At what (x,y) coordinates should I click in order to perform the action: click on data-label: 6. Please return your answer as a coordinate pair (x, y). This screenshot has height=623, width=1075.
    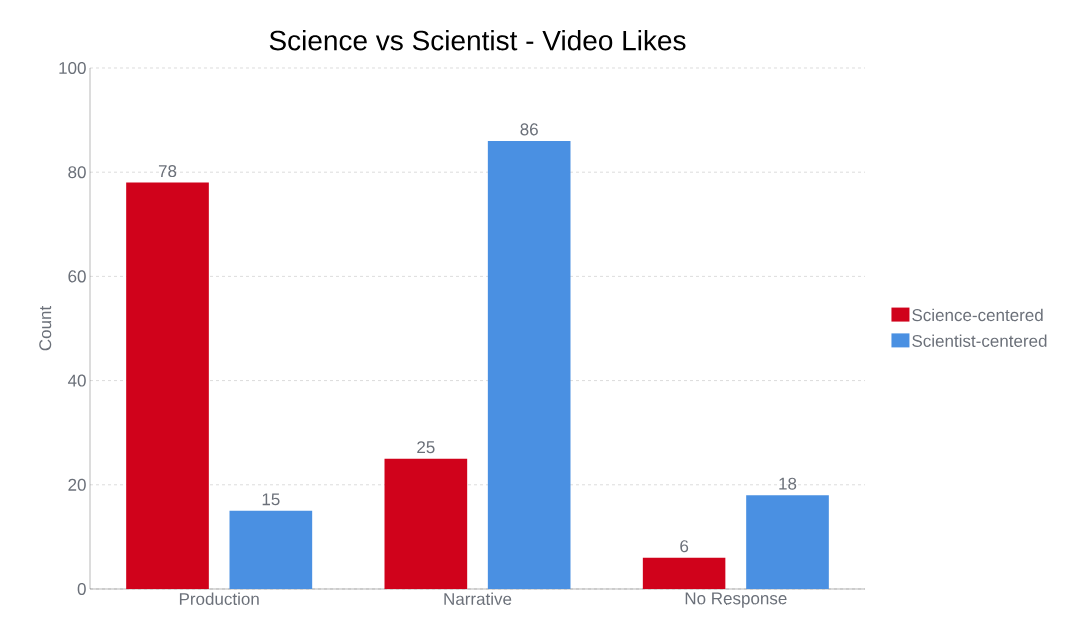
    Looking at the image, I should click on (684, 546).